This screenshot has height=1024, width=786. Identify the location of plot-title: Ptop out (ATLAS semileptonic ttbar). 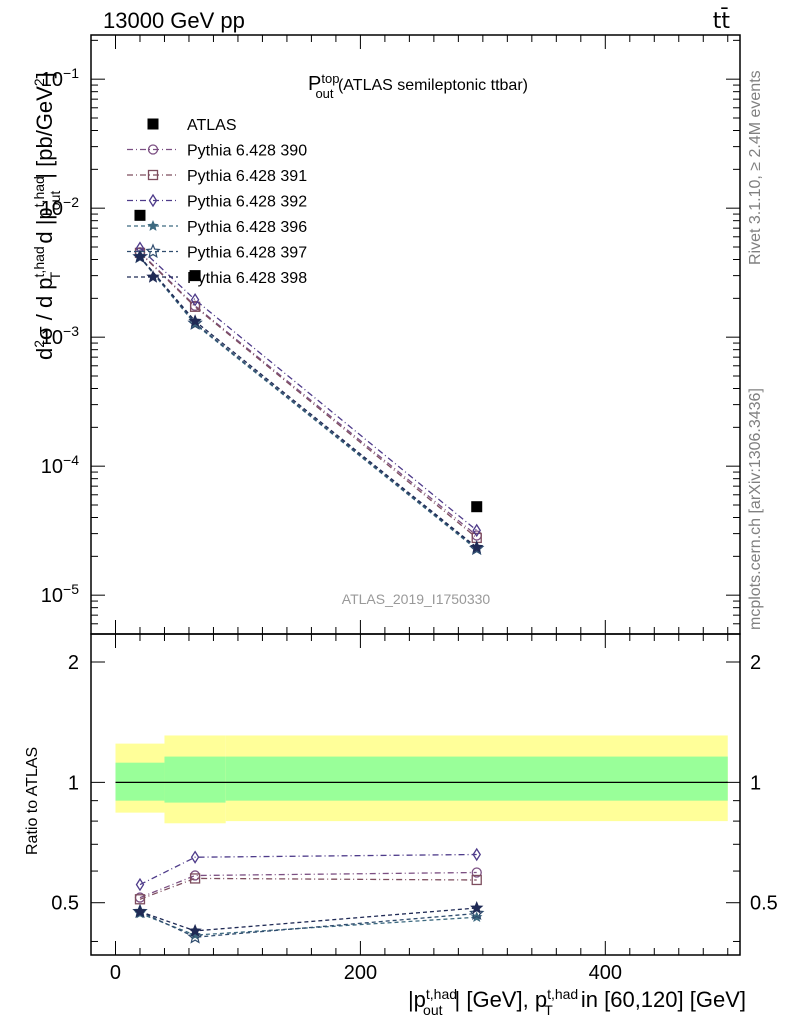
(418, 86).